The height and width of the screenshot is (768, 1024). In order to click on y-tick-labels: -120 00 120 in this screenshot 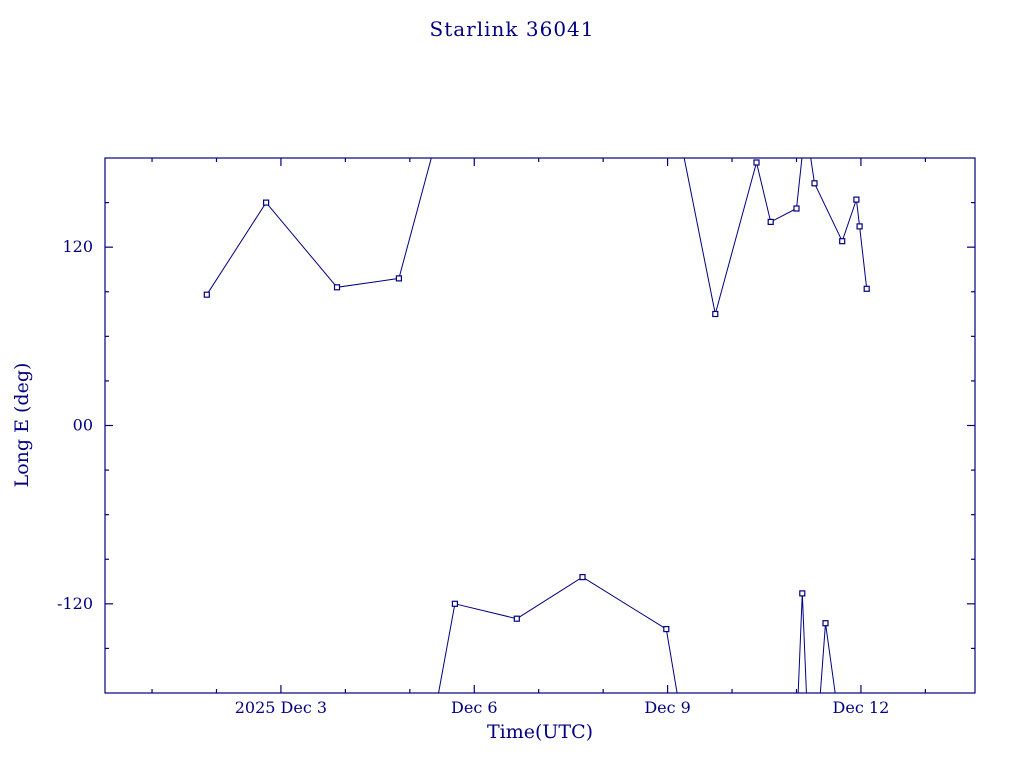, I will do `click(75, 425)`.